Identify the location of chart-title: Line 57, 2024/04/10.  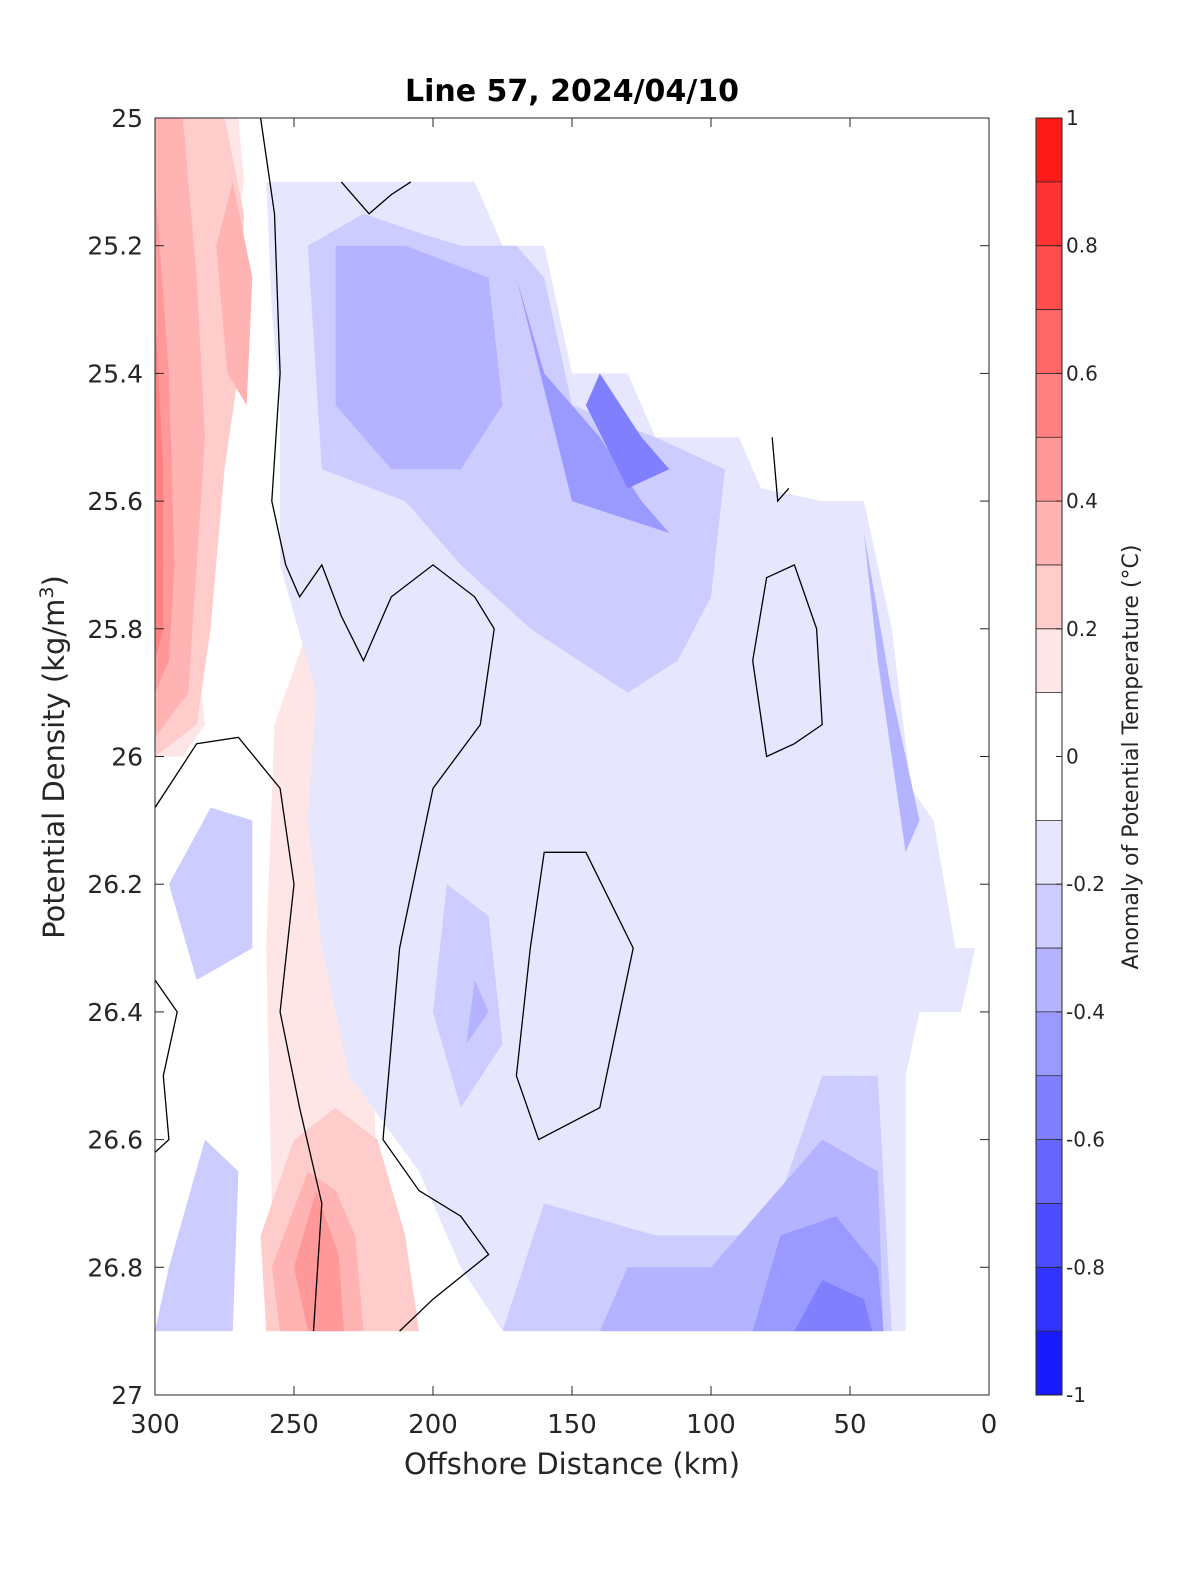
(572, 91).